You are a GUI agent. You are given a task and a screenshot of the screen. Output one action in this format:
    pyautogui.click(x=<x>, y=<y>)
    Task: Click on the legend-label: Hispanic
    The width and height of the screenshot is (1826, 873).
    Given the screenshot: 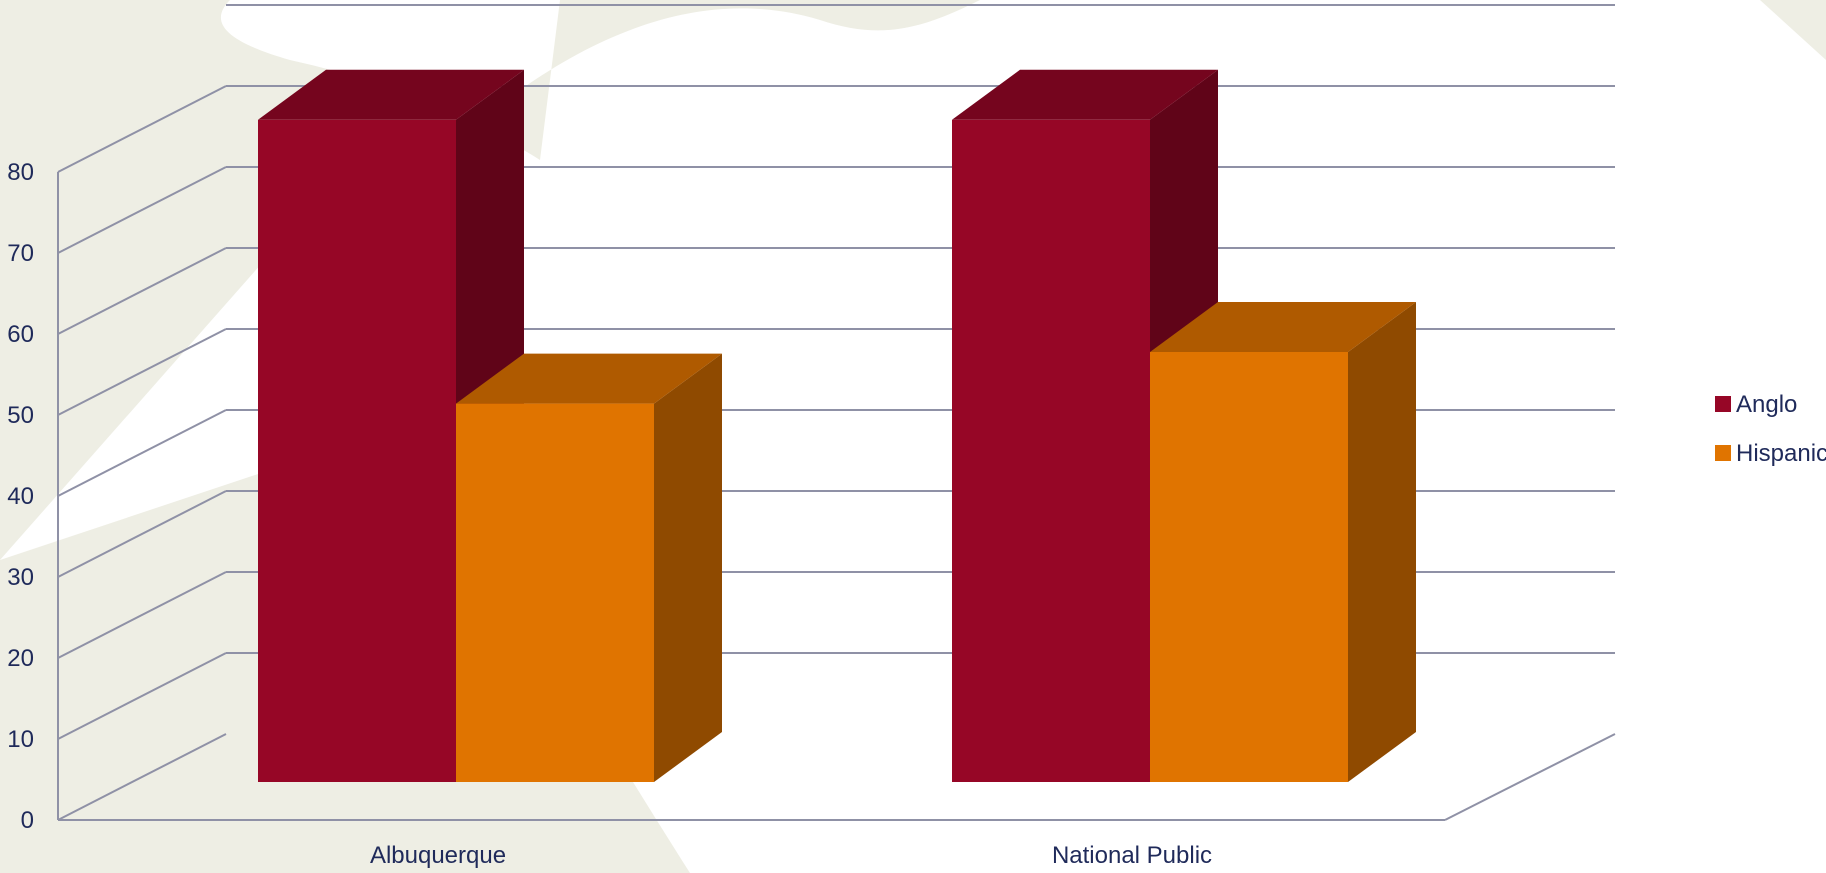 What is the action you would take?
    pyautogui.click(x=1781, y=453)
    